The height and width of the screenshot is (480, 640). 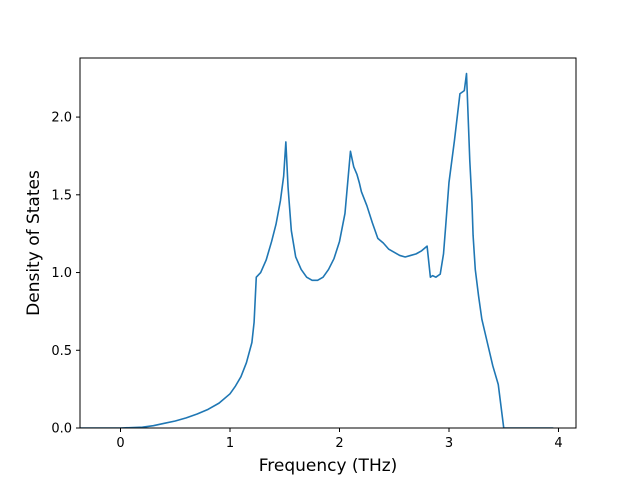 What do you see at coordinates (339, 443) in the screenshot?
I see `x-tick-label: 2` at bounding box center [339, 443].